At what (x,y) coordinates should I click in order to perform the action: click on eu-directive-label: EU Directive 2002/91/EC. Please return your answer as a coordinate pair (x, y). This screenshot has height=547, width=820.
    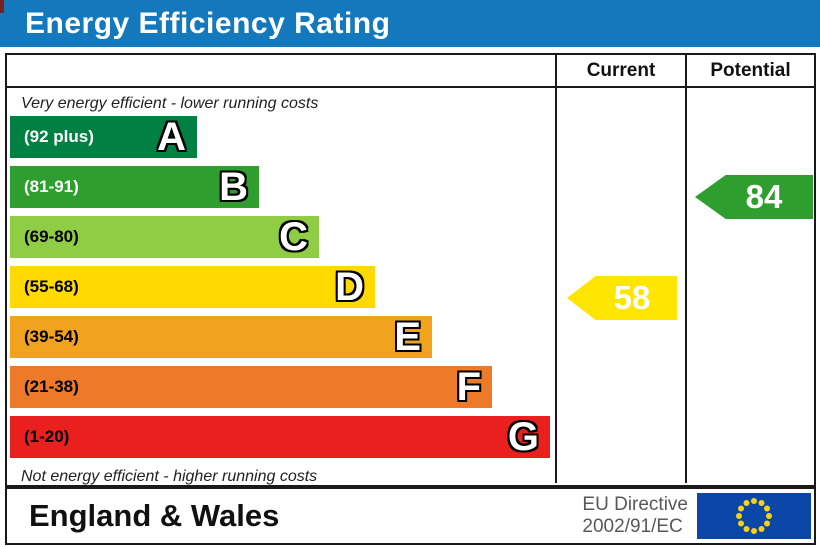
    Looking at the image, I should click on (635, 516).